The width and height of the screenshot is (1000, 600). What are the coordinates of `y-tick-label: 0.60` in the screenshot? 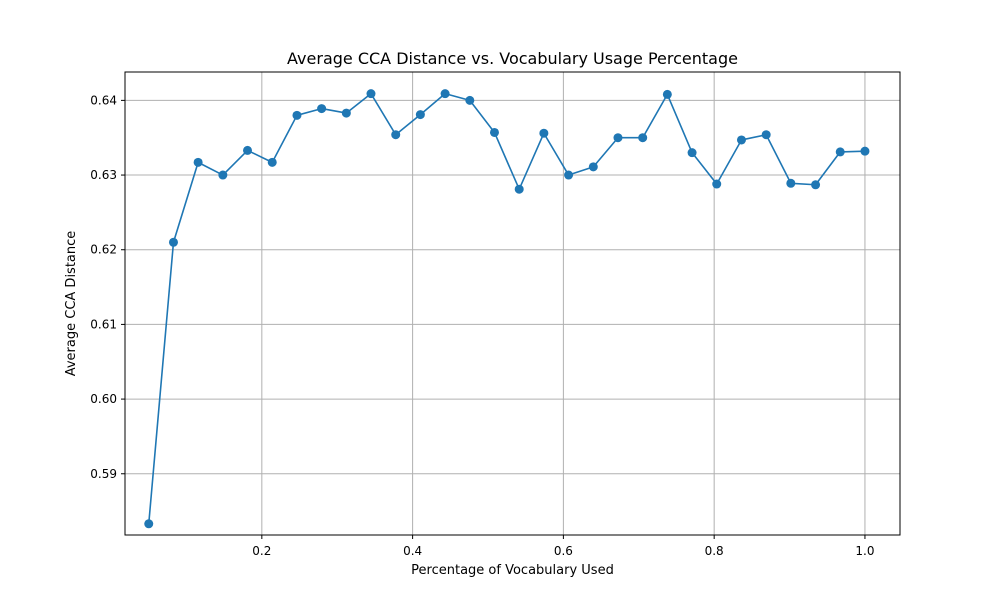 It's located at (103, 399).